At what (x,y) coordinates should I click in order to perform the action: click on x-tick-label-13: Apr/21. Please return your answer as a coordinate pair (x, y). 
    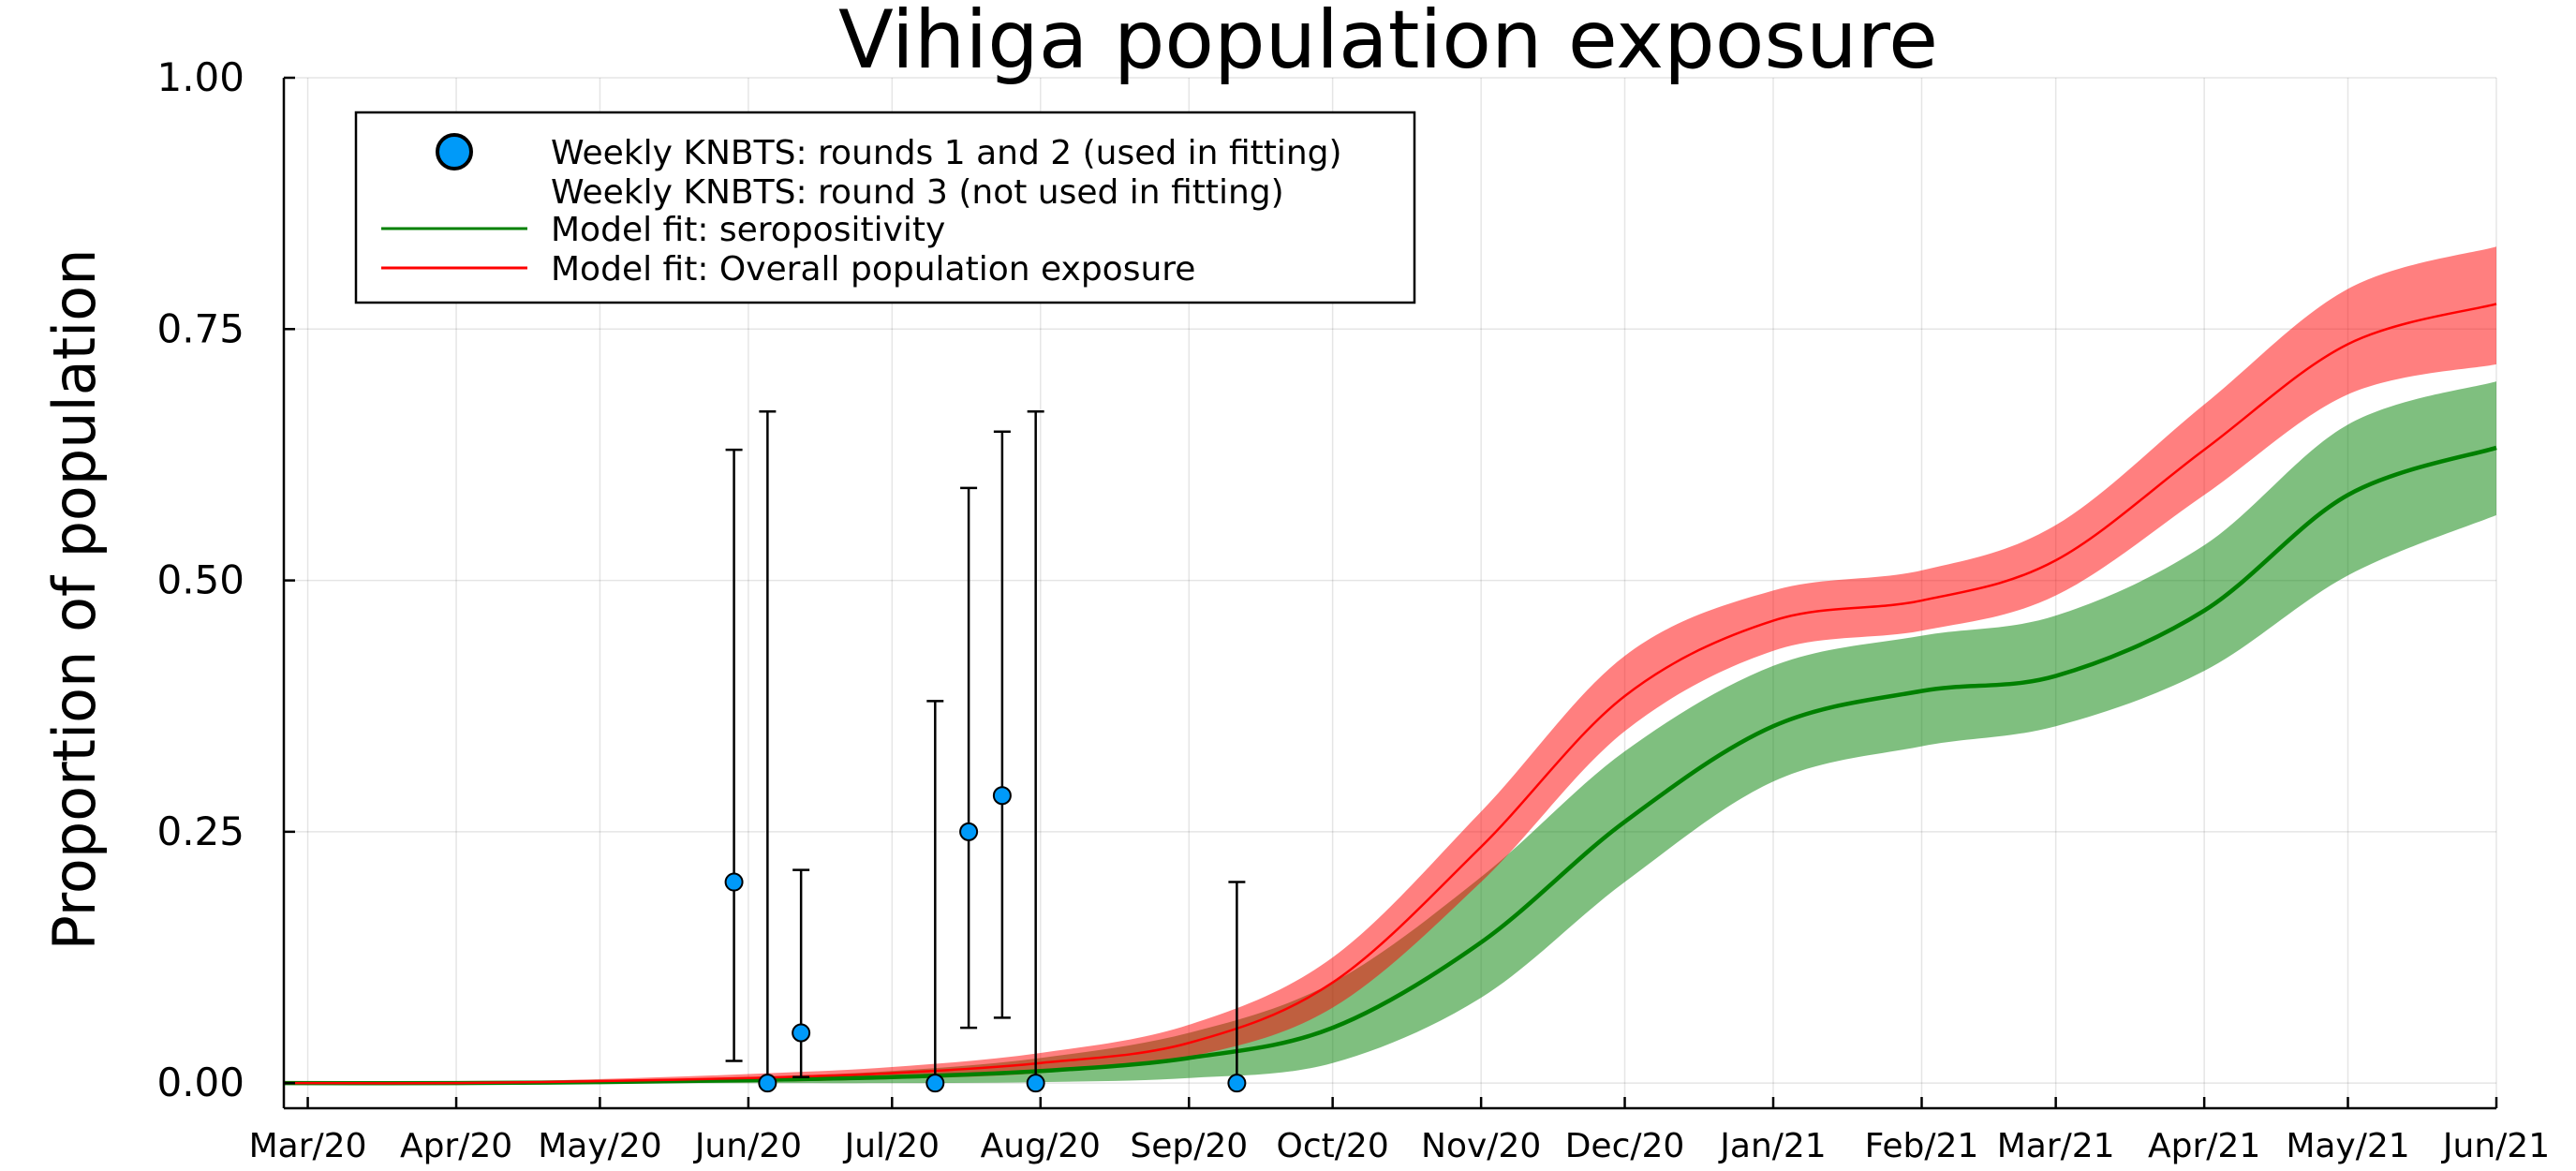
    Looking at the image, I should click on (2204, 1146).